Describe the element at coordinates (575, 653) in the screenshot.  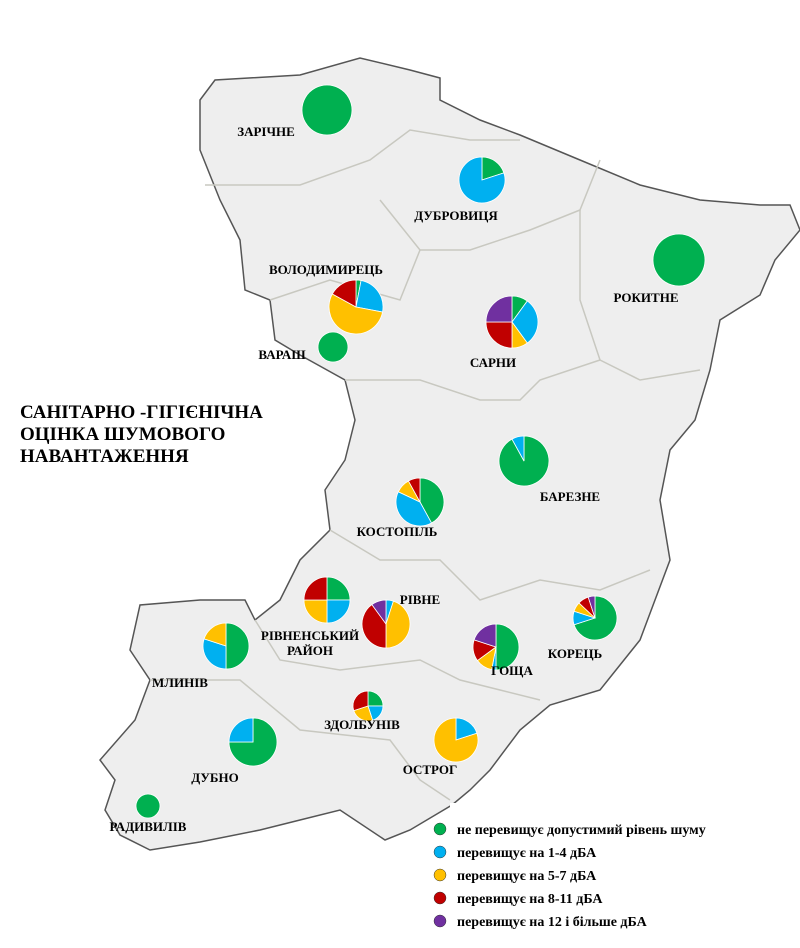
I see `place-name: КОРЕЦЬ` at that location.